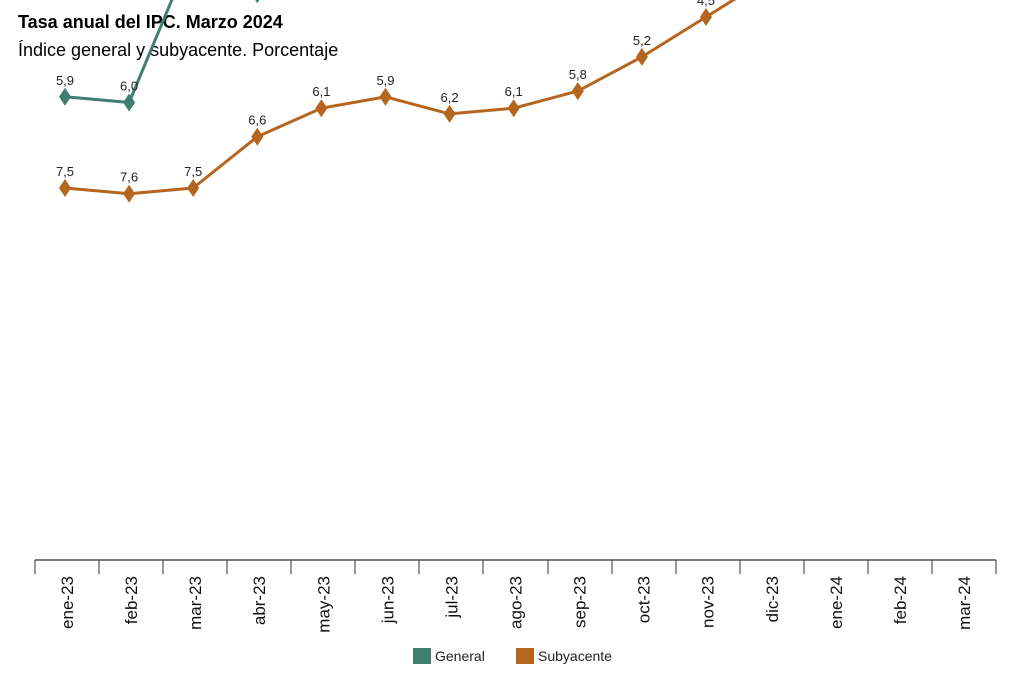  What do you see at coordinates (450, 97) in the screenshot?
I see `data-label: 6,2` at bounding box center [450, 97].